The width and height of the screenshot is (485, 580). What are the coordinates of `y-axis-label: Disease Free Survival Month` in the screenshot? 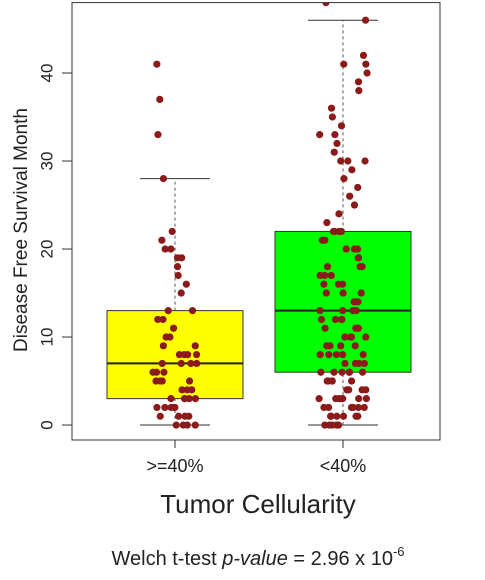 It's located at (21, 230).